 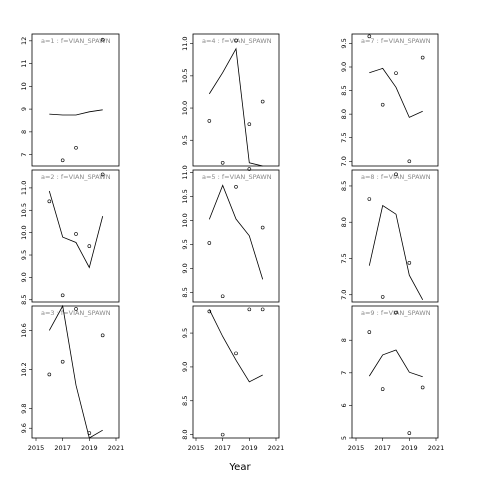 What do you see at coordinates (75, 100) in the screenshot?
I see `panel-1-frame` at bounding box center [75, 100].